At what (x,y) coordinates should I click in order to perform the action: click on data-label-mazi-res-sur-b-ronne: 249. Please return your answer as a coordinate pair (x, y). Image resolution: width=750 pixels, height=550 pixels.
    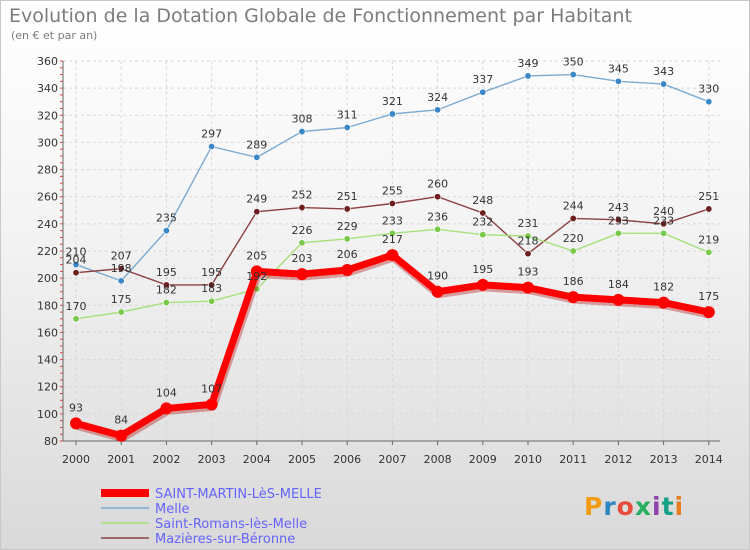
    Looking at the image, I should click on (256, 199).